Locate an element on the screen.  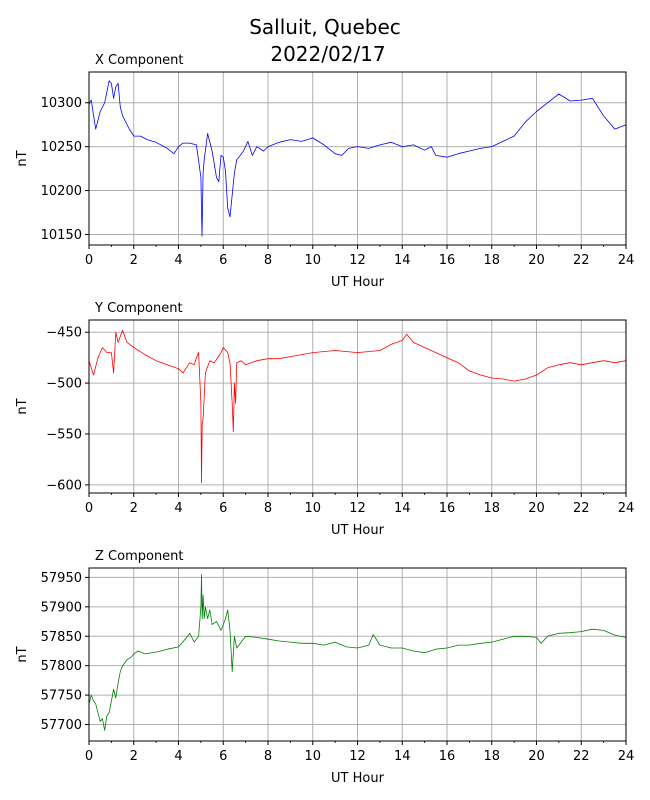
y-tick-label: 57950 is located at coordinates (61, 578).